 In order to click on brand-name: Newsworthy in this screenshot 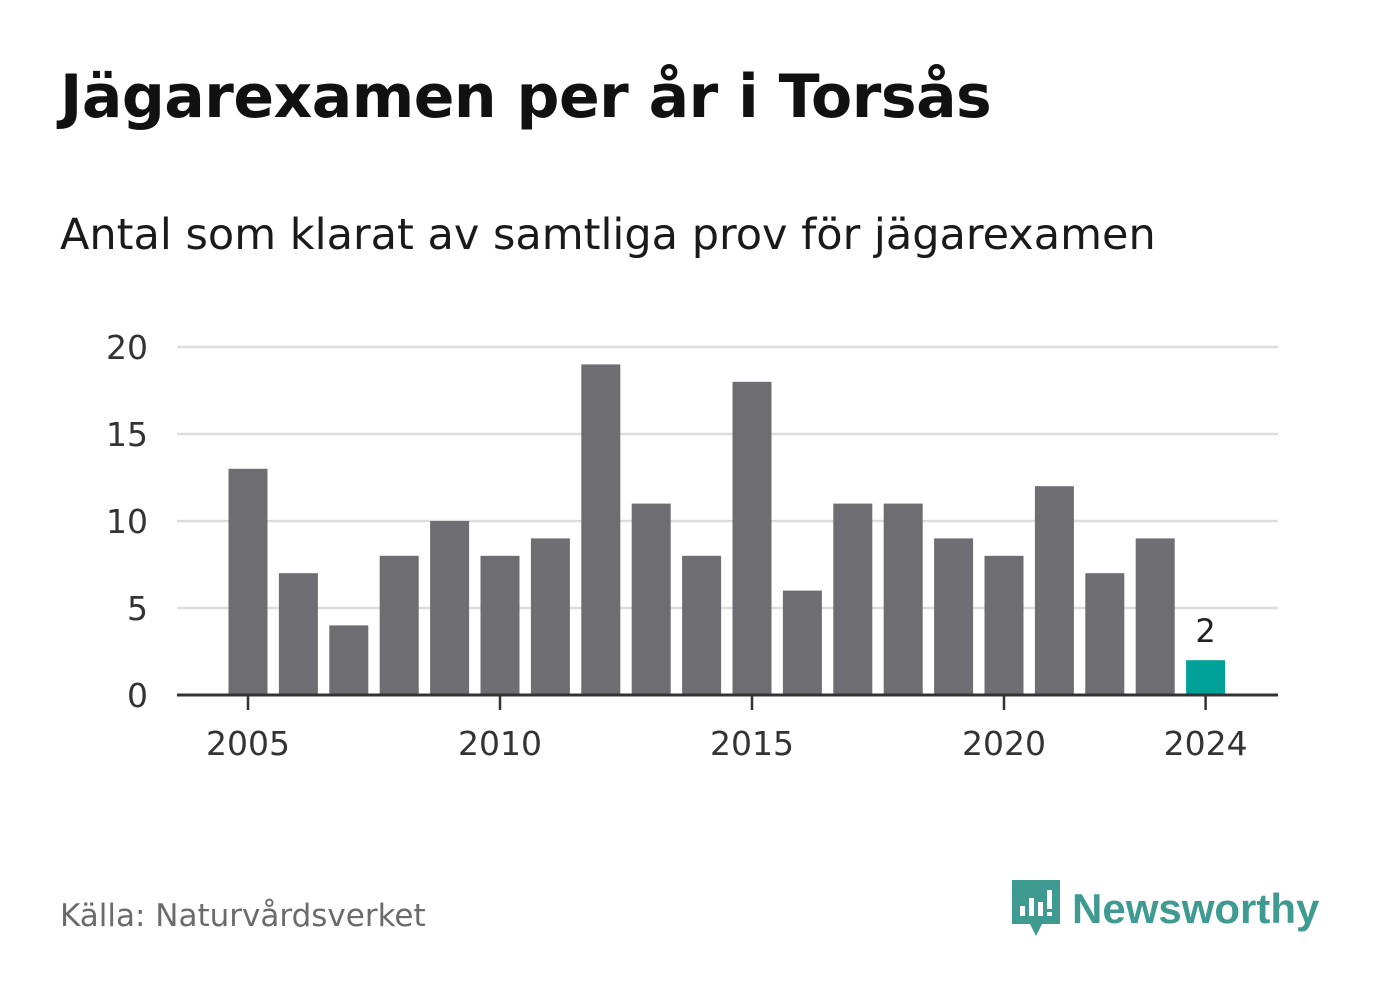, I will do `click(1196, 908)`.